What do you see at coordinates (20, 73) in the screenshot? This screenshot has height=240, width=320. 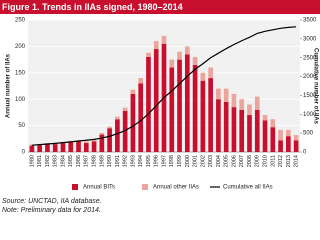 I see `y-tick-label: 150` at bounding box center [20, 73].